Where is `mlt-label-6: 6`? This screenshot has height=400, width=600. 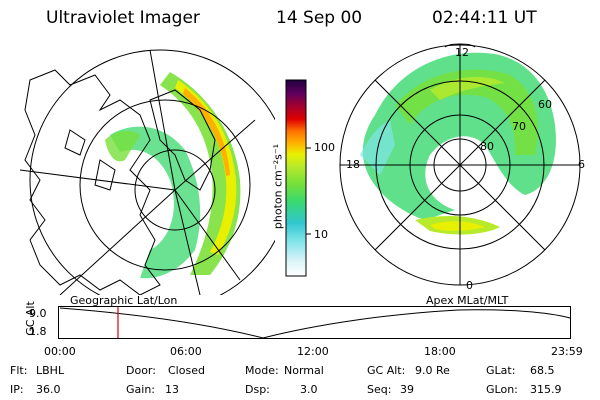 mlt-label-6: 6 is located at coordinates (581, 164).